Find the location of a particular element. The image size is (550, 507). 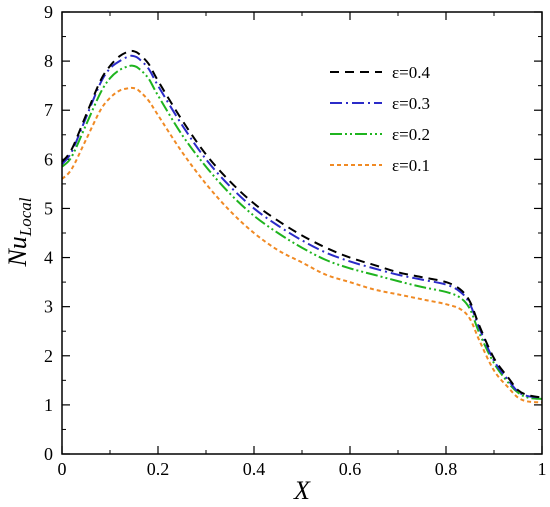

y-axis-title: NuLocal is located at coordinates (19, 232).